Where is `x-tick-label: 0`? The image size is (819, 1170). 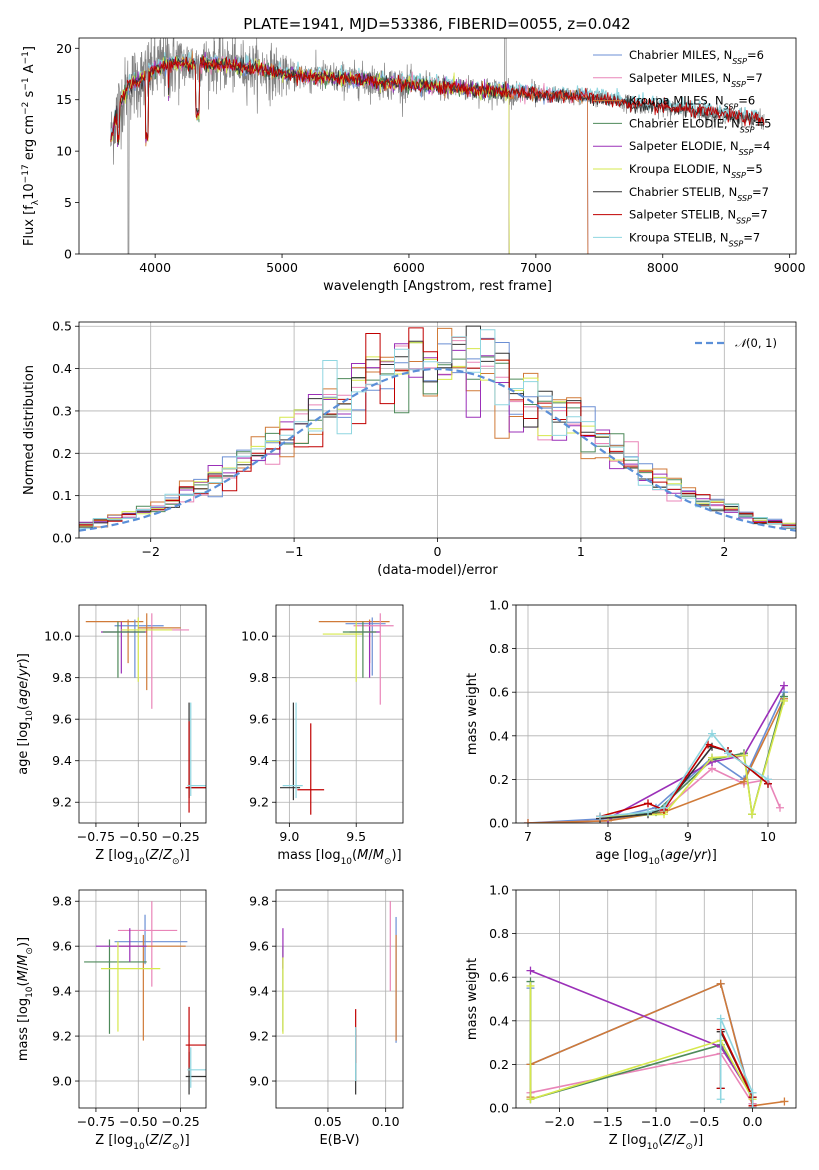
x-tick-label: 0 is located at coordinates (438, 551).